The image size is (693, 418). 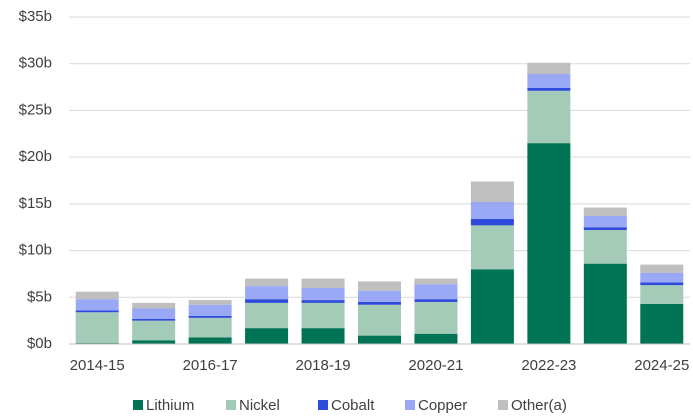 What do you see at coordinates (35, 63) in the screenshot?
I see `y-tick-label: $30b` at bounding box center [35, 63].